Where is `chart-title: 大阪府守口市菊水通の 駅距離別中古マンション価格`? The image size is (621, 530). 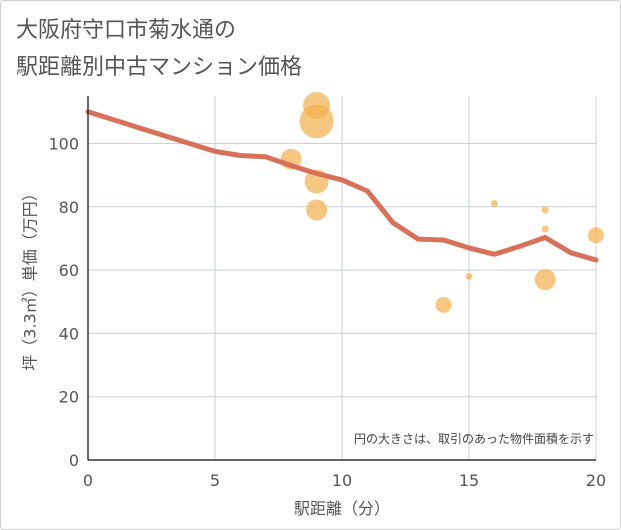 chart-title: 大阪府守口市菊水通の 駅距離別中古マンション価格 is located at coordinates (159, 49).